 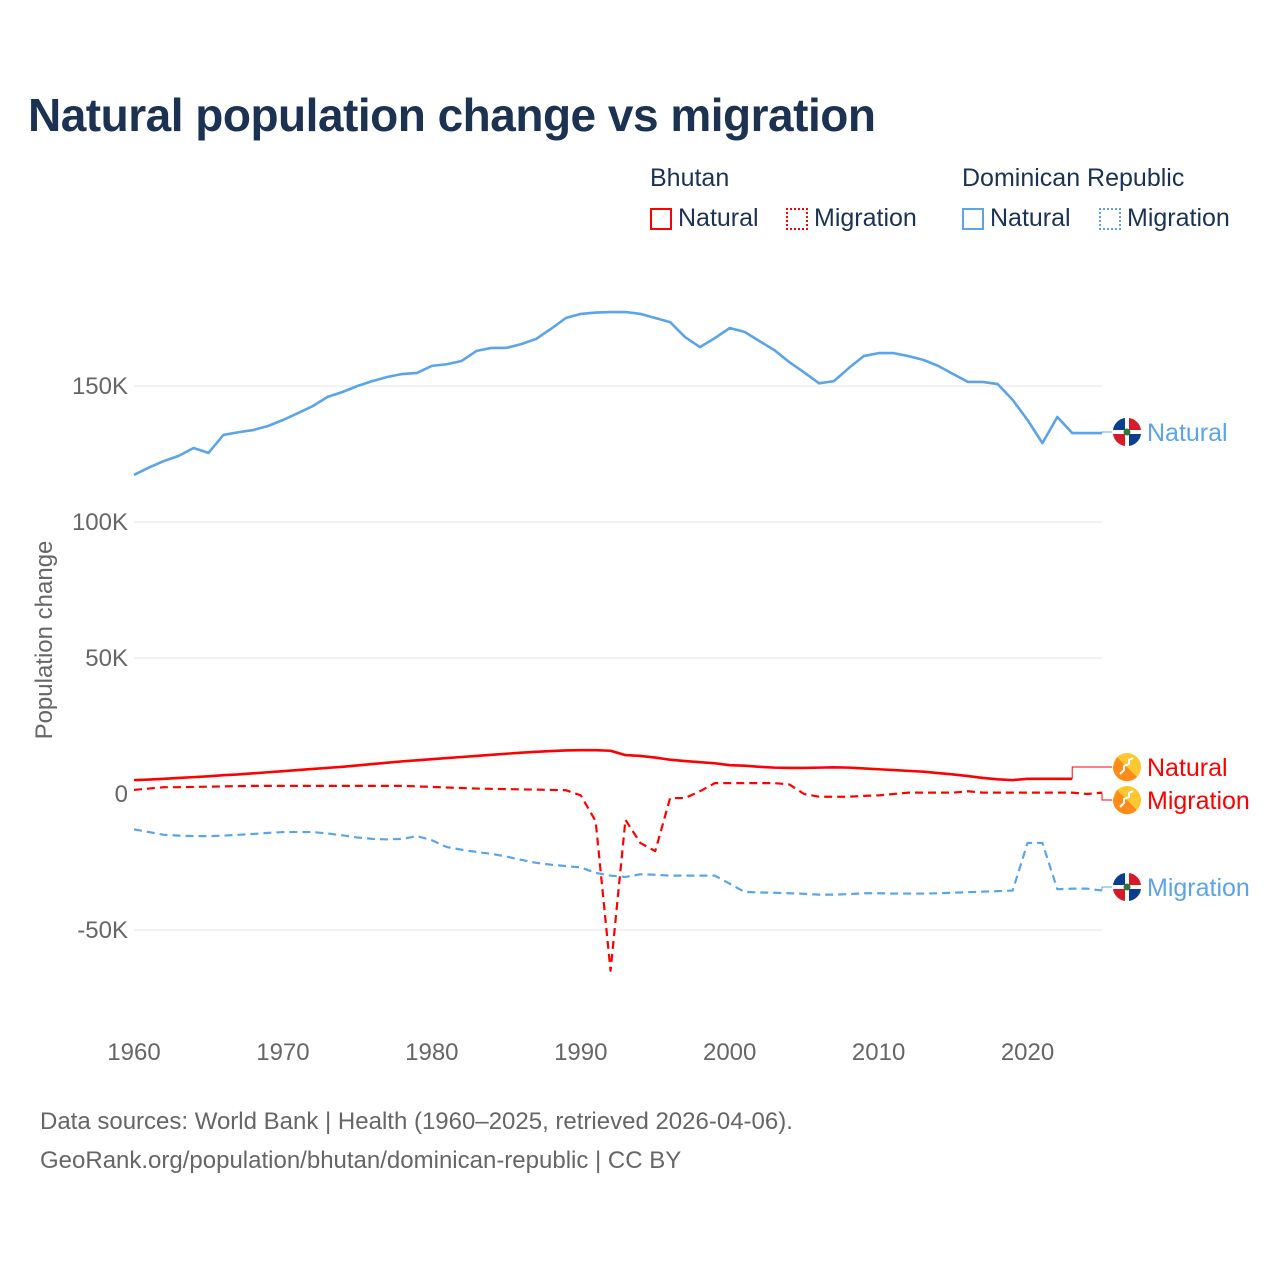 What do you see at coordinates (100, 386) in the screenshot?
I see `y-tick-label: 150K` at bounding box center [100, 386].